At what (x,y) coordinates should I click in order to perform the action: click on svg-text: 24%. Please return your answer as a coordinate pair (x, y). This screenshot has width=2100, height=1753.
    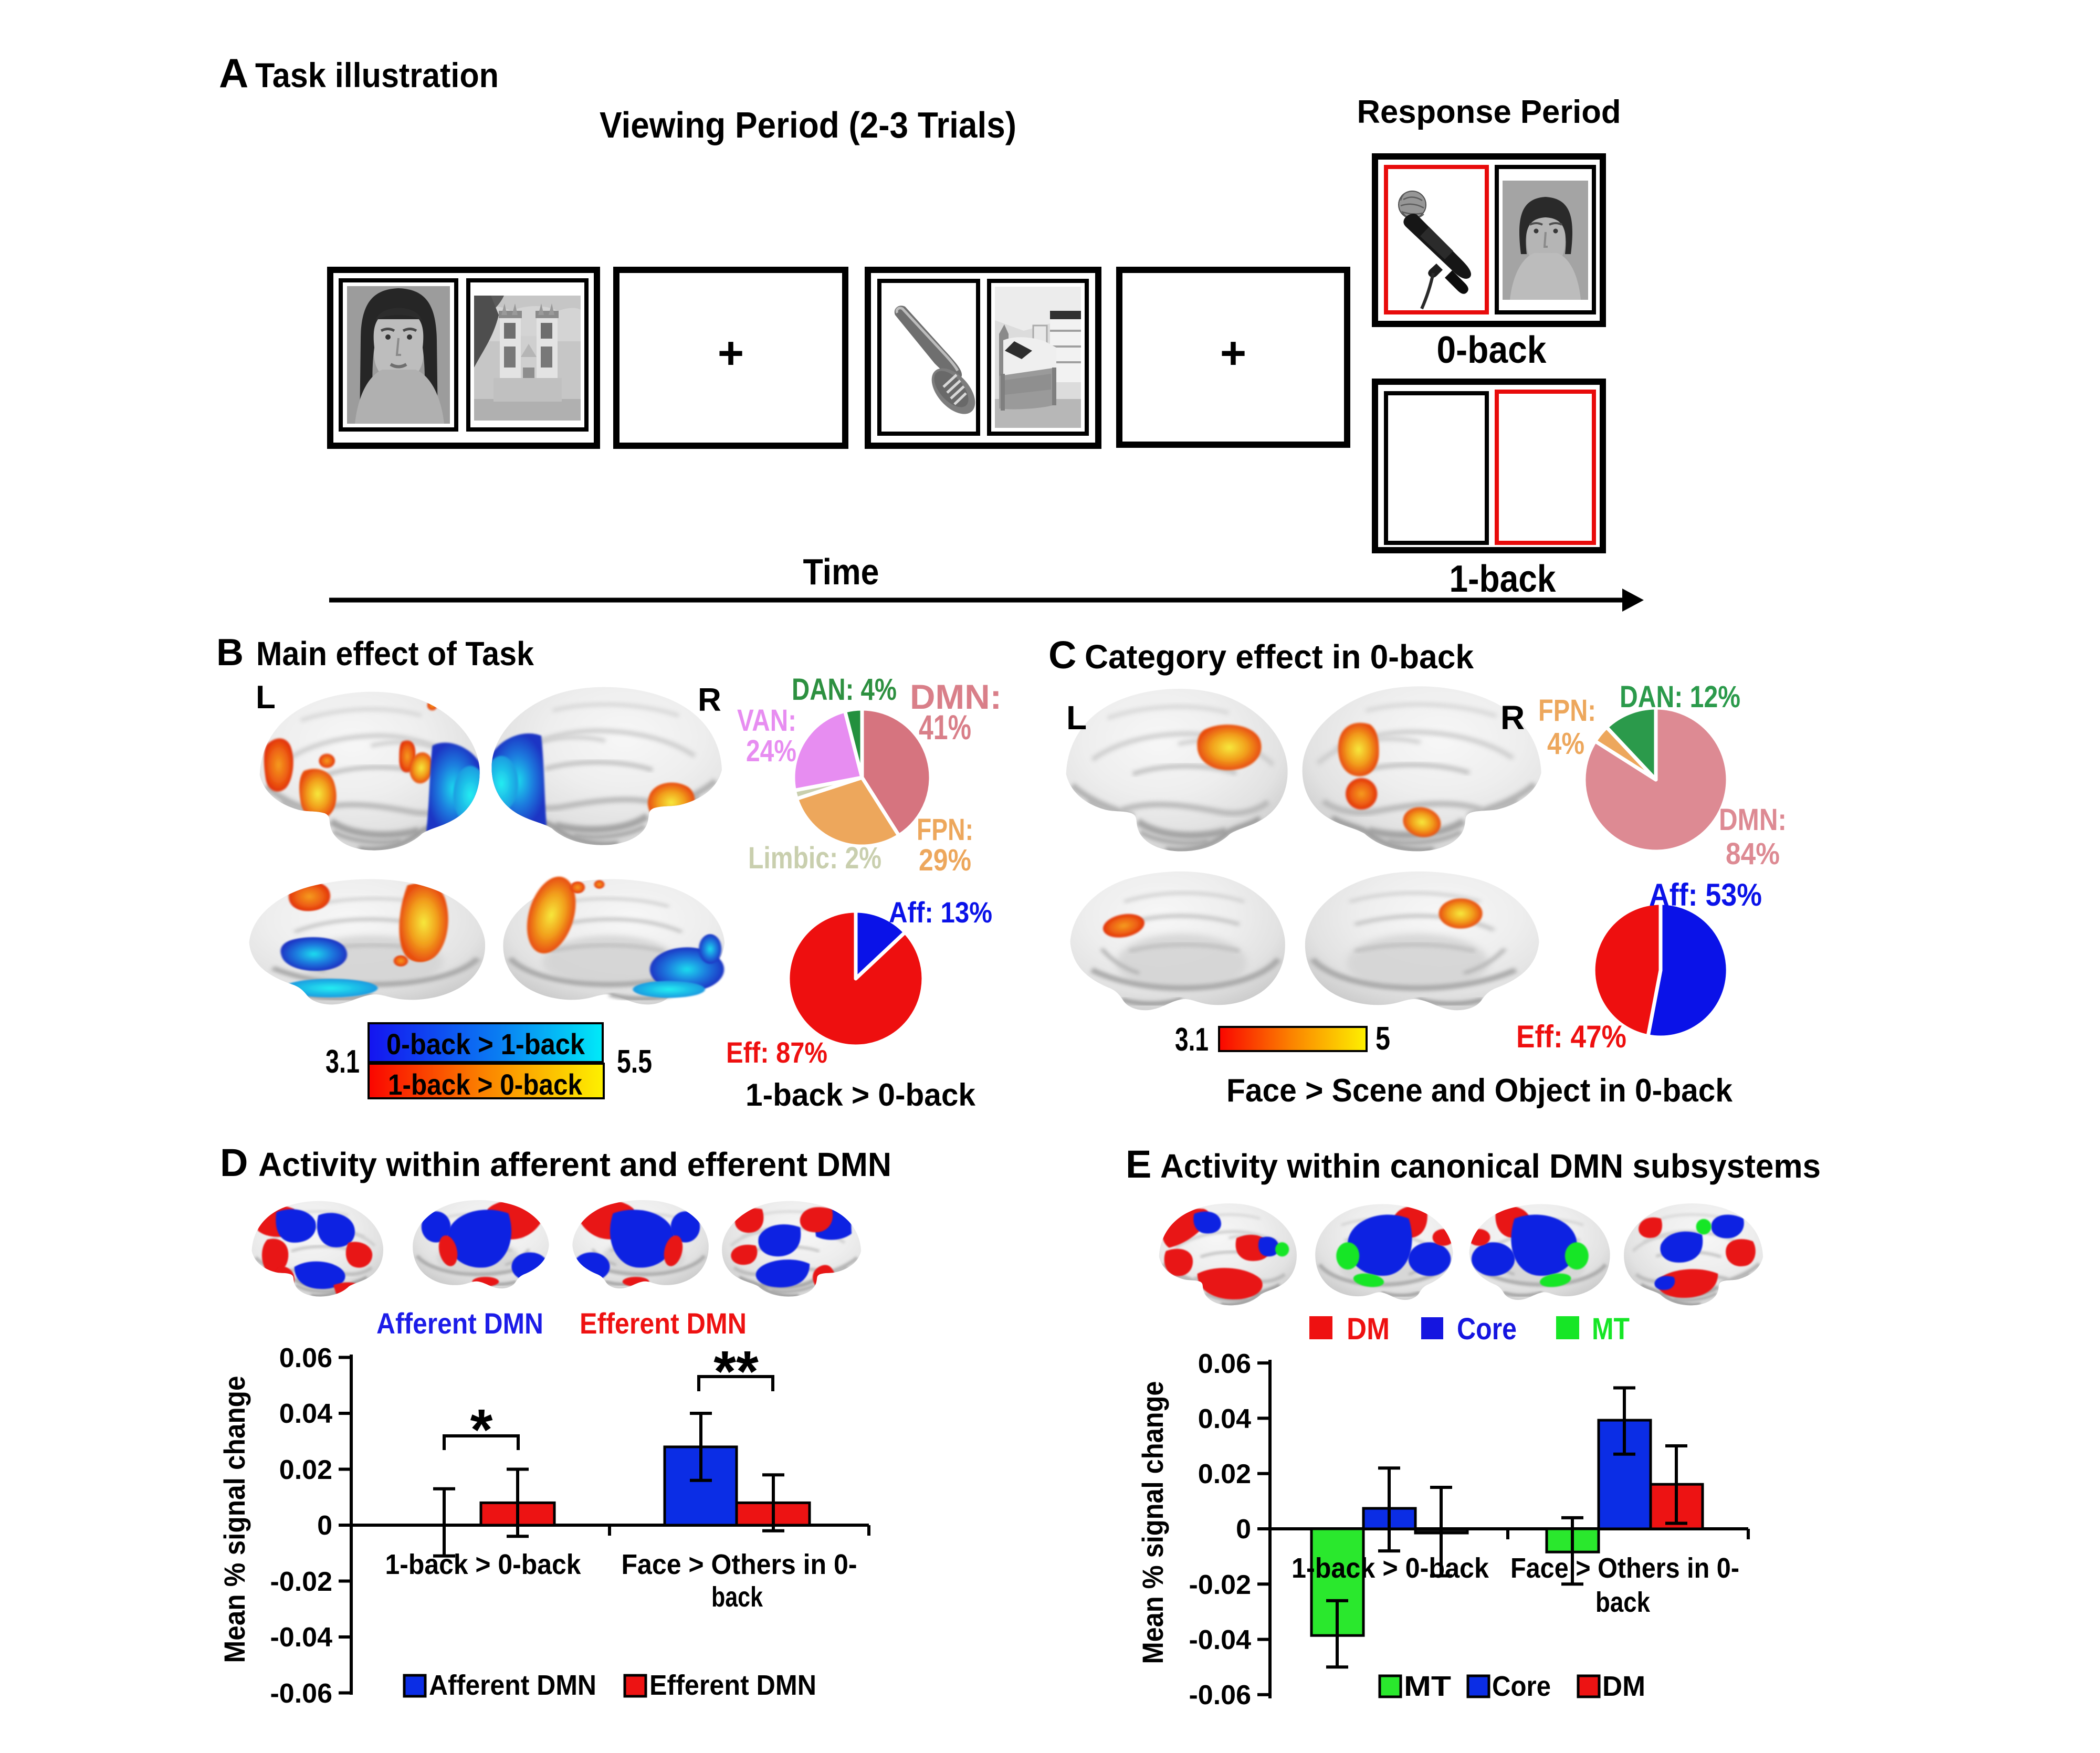
    Looking at the image, I should click on (771, 751).